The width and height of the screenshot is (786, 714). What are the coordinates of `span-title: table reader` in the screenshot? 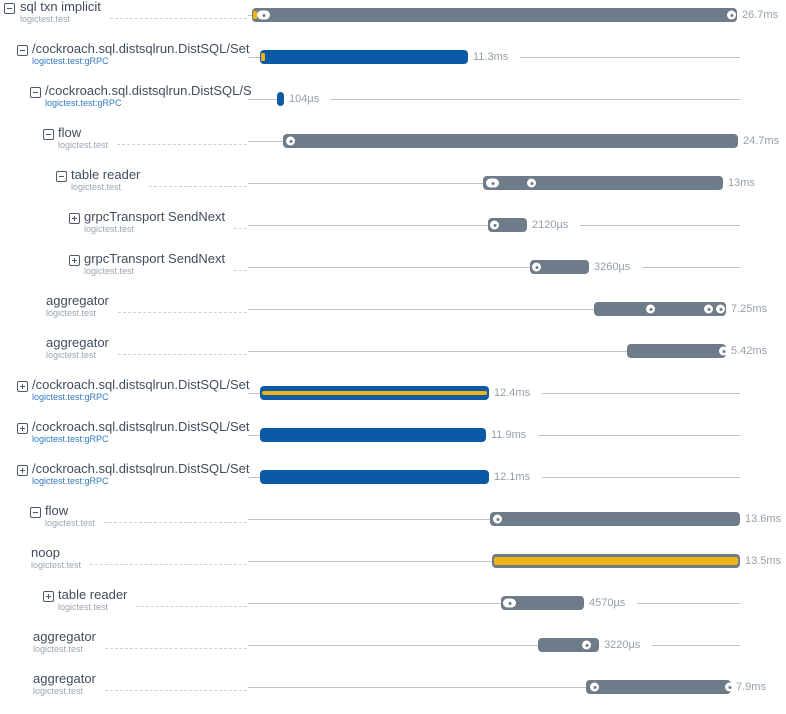 It's located at (107, 175).